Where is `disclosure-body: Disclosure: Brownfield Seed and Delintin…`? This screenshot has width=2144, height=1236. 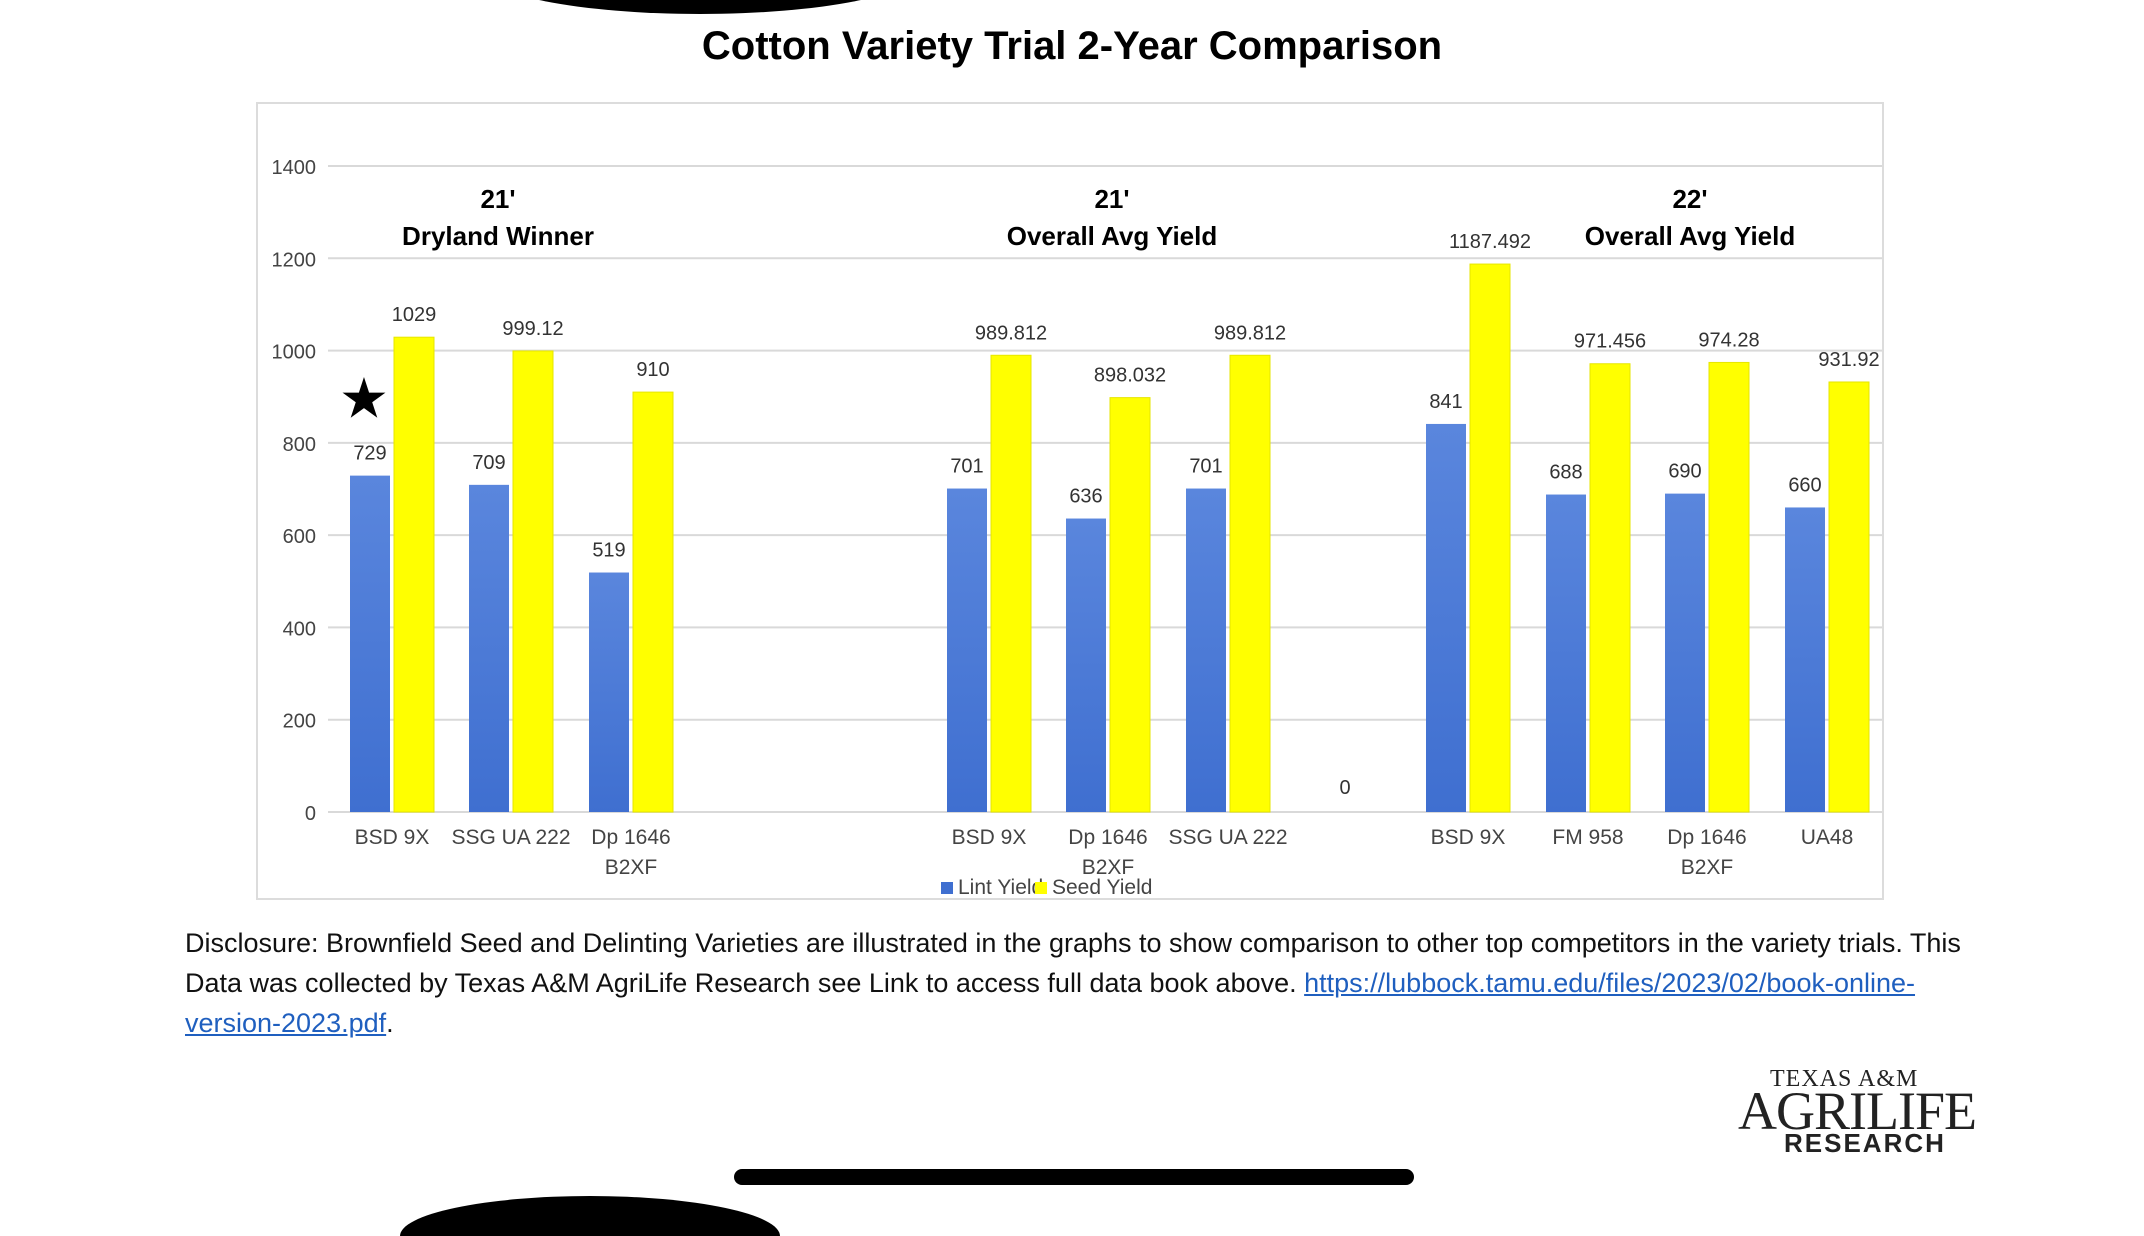 disclosure-body: Disclosure: Brownfield Seed and Delintin… is located at coordinates (1073, 963).